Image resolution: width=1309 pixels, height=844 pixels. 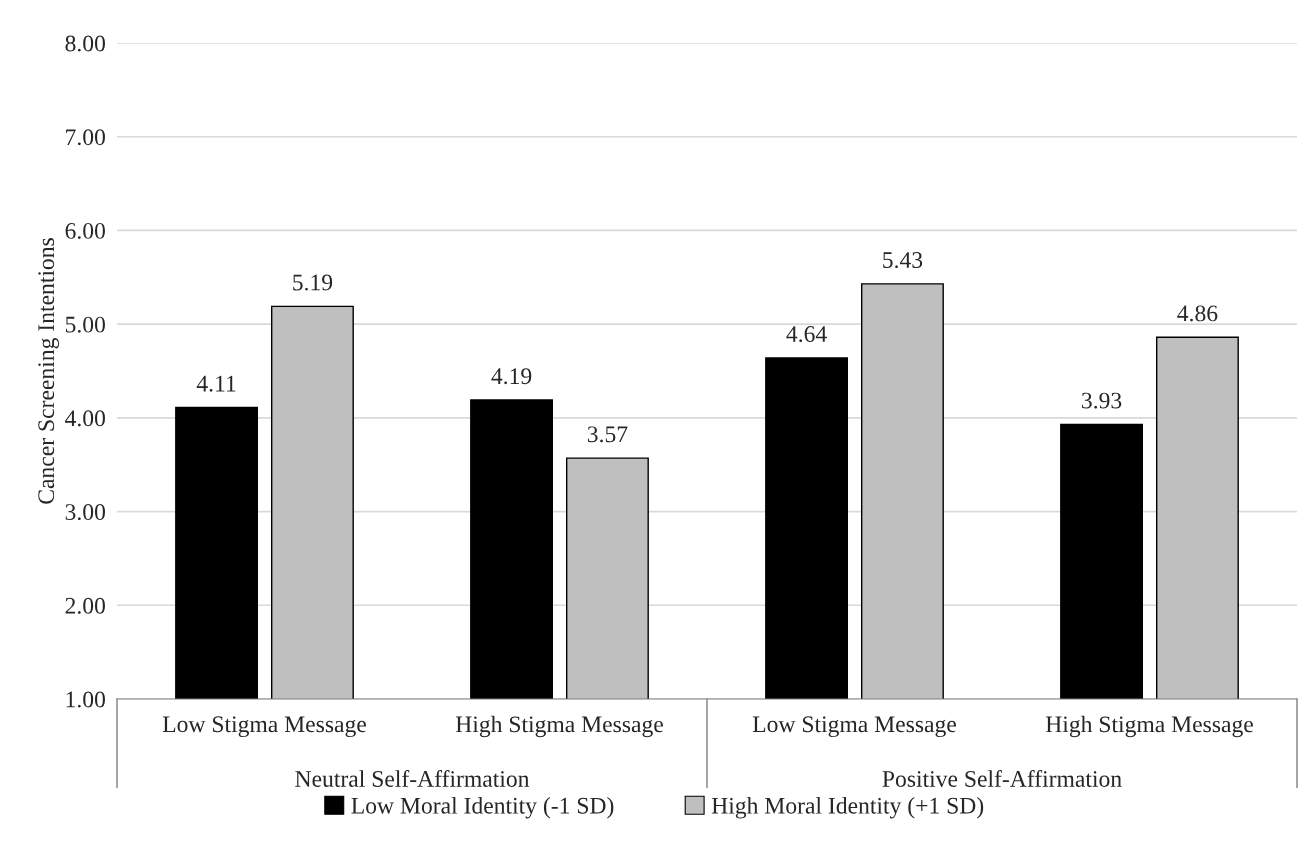 I want to click on data-label: 5.43, so click(x=903, y=260).